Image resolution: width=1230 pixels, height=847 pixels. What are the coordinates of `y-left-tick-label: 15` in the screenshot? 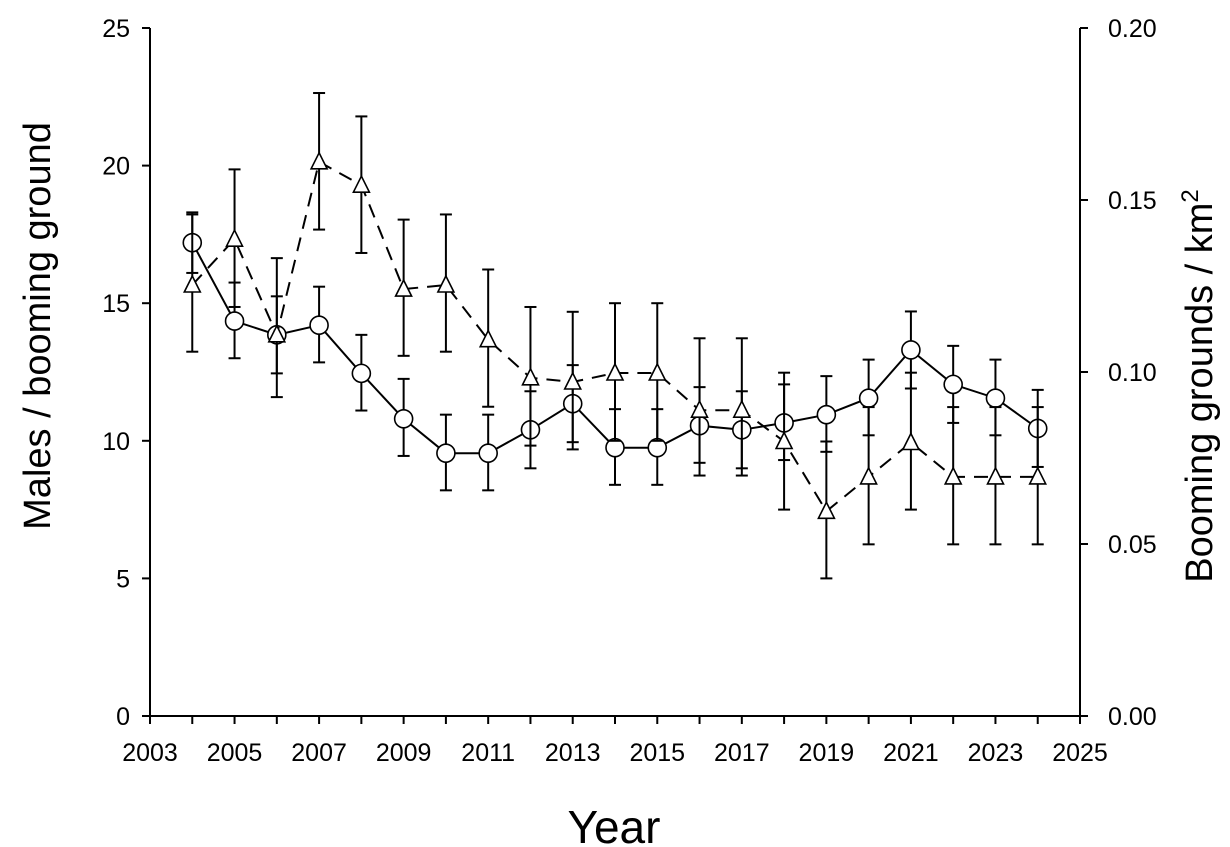 It's located at (116, 304).